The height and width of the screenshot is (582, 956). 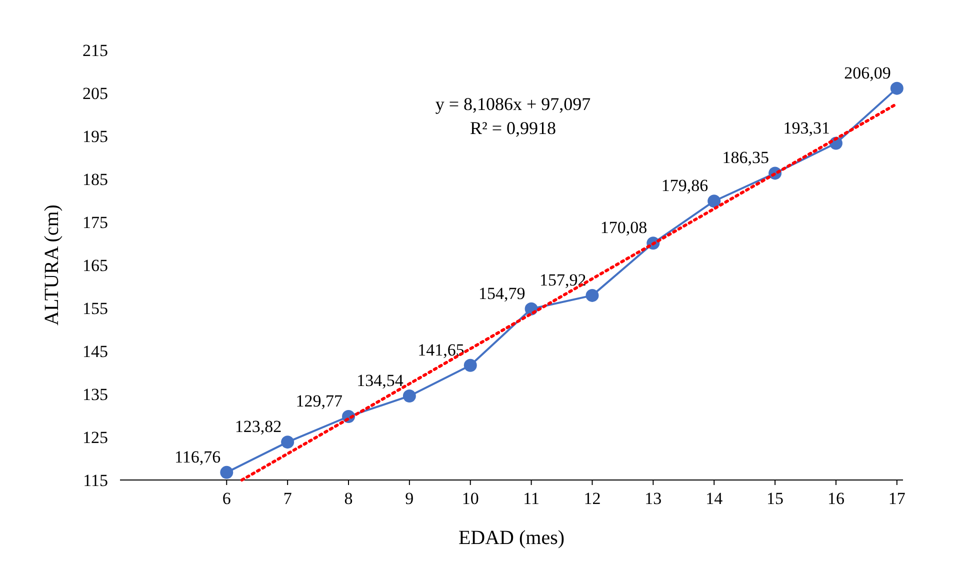 I want to click on y-tick-label: 215, so click(x=95, y=50).